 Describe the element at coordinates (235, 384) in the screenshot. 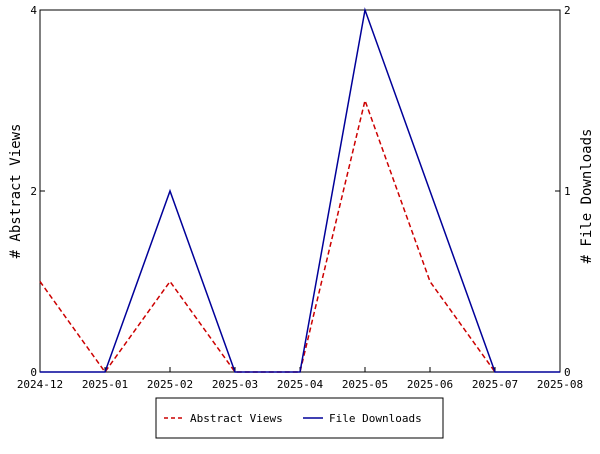

I see `x-tick-label: 2025-03` at that location.